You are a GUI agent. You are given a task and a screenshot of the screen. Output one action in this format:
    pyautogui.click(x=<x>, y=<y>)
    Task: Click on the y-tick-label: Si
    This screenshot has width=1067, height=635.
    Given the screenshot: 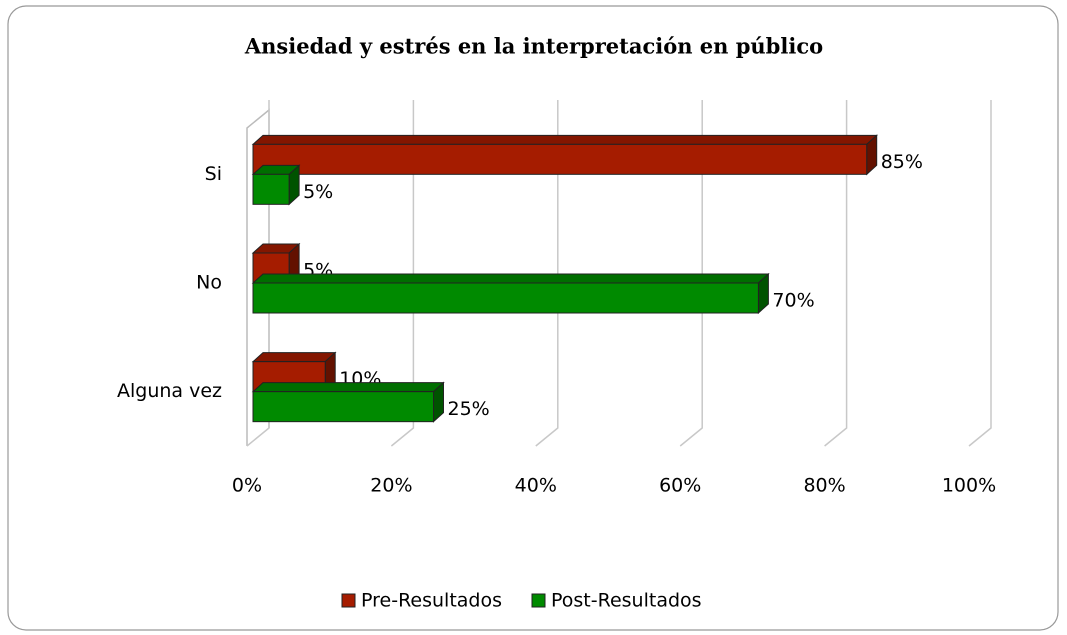 What is the action you would take?
    pyautogui.click(x=213, y=174)
    